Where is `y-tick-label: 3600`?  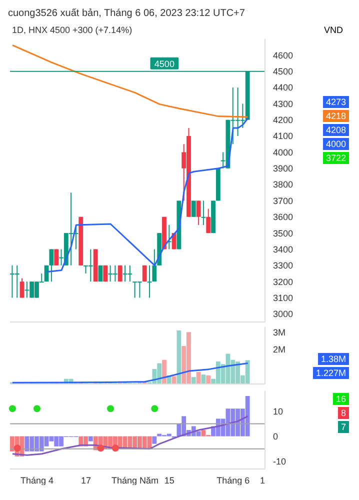 y-tick-label: 3600 is located at coordinates (283, 217).